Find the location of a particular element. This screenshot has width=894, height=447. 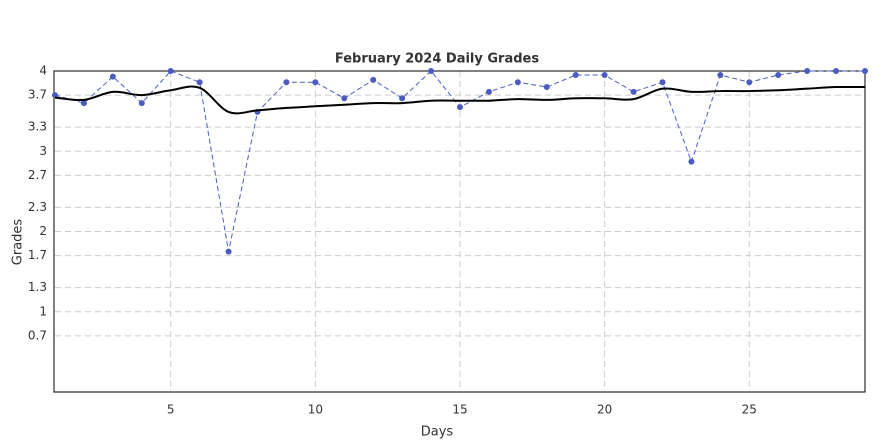

x-tick-label: 15 is located at coordinates (459, 410).